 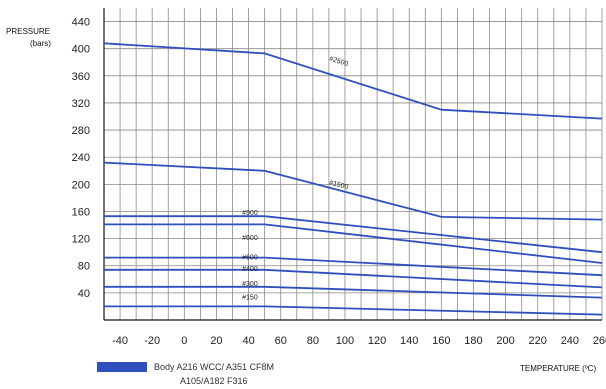 What do you see at coordinates (84, 267) in the screenshot?
I see `y-tick-label: 80` at bounding box center [84, 267].